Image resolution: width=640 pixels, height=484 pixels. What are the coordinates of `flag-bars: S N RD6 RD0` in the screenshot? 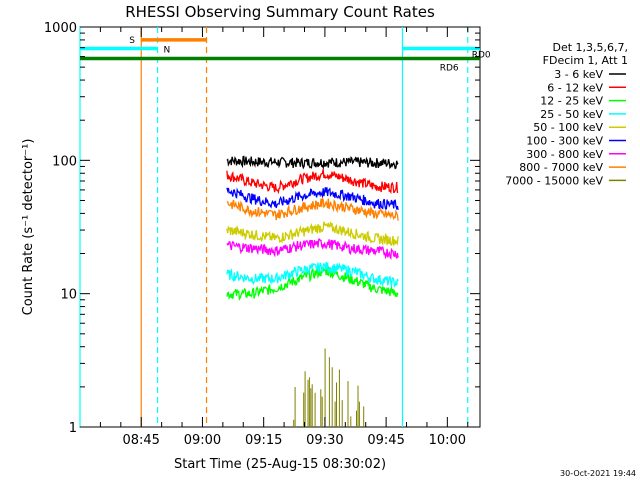 It's located at (285, 55).